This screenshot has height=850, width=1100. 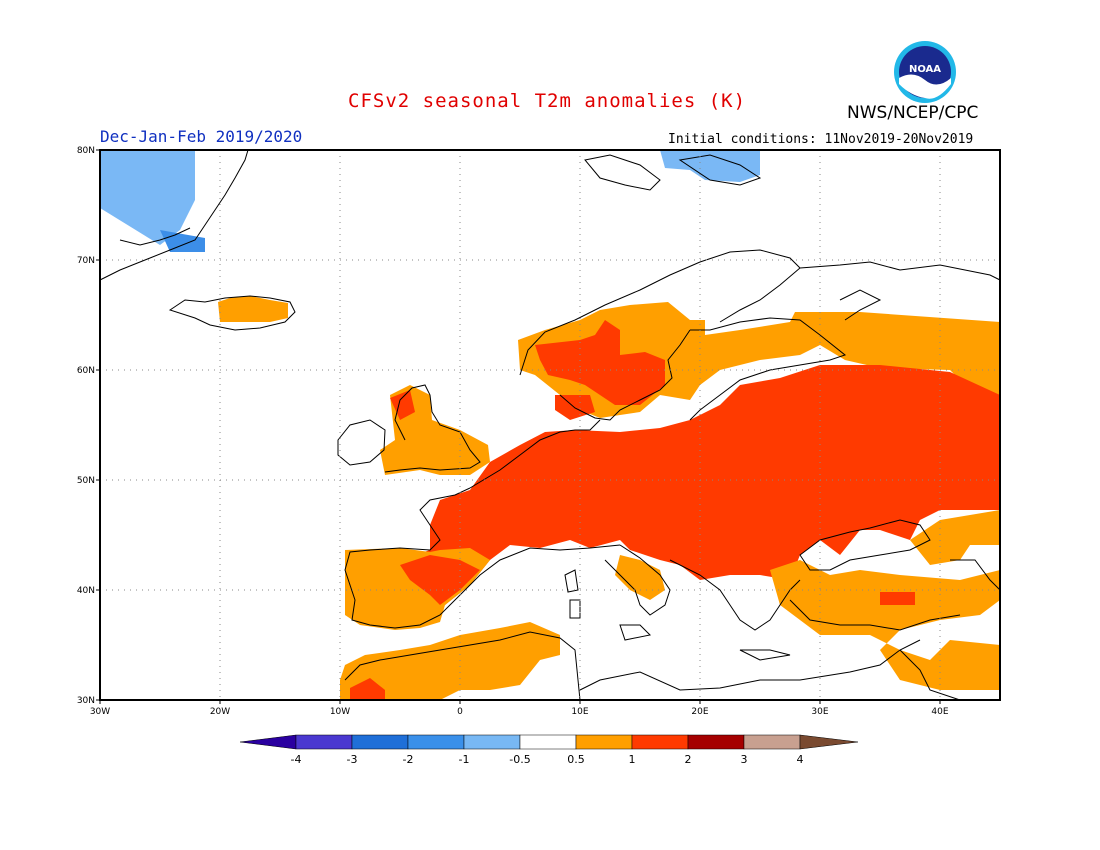 I want to click on colorbar-label: 3, so click(x=744, y=759).